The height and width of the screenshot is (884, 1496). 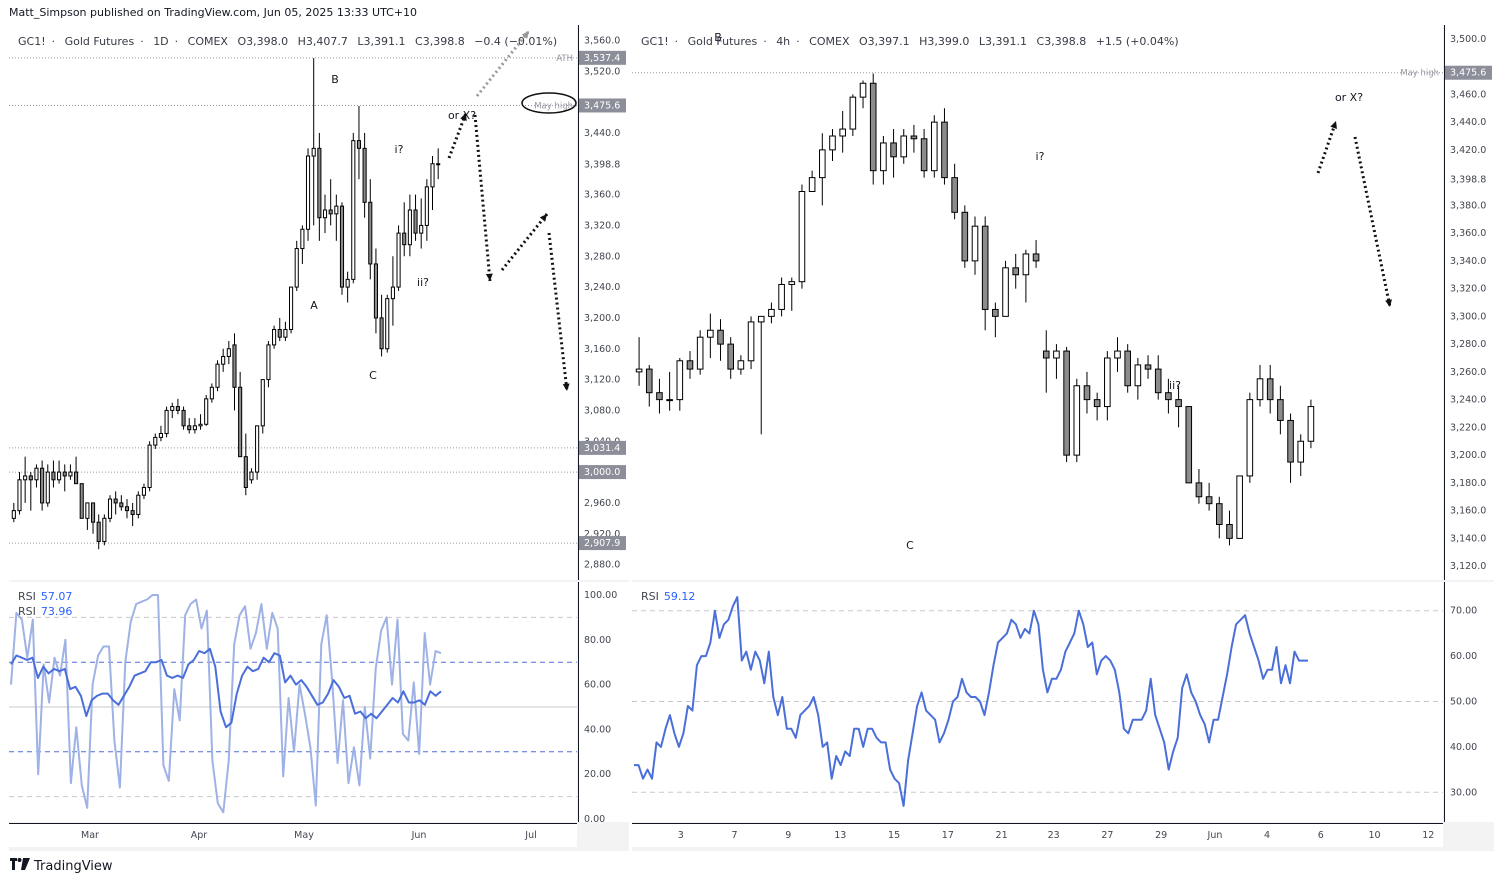 What do you see at coordinates (304, 835) in the screenshot?
I see `svg-text: May` at bounding box center [304, 835].